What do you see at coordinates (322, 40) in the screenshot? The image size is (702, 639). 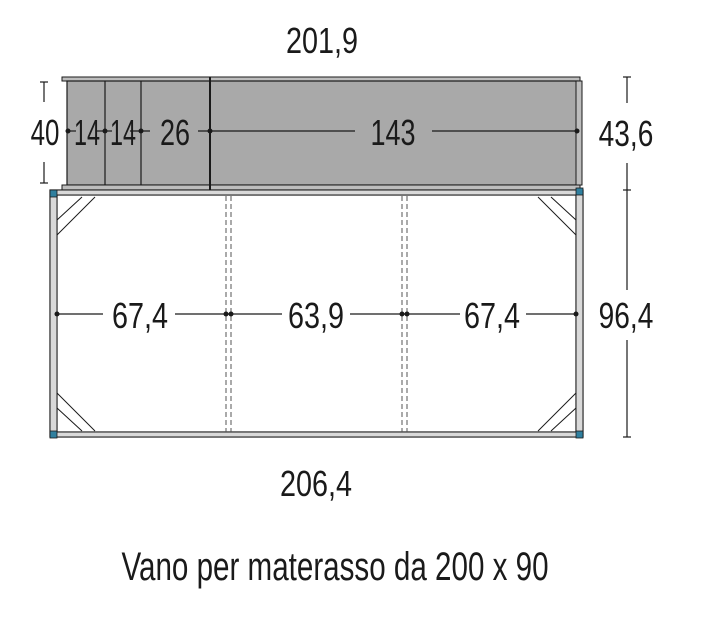 I see `top-width-label: 201,9` at bounding box center [322, 40].